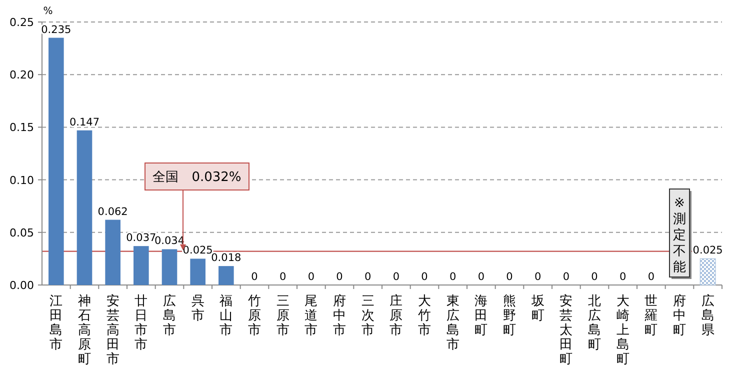 The height and width of the screenshot is (365, 747). I want to click on data-label: 0.235, so click(56, 30).